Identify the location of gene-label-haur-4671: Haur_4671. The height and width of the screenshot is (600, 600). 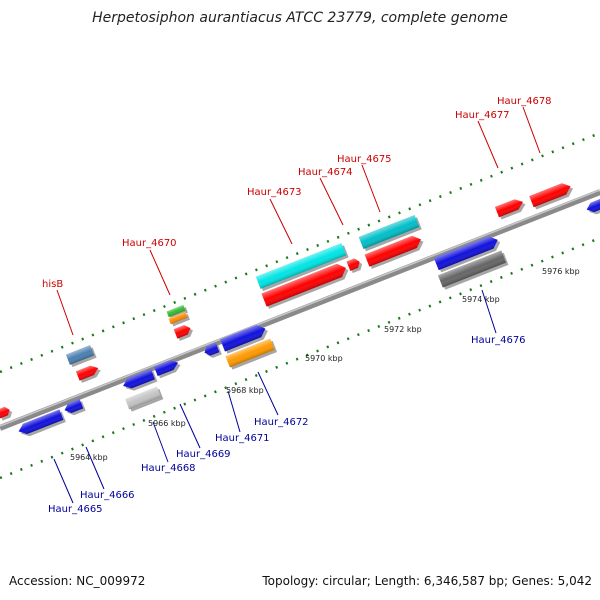
(242, 438).